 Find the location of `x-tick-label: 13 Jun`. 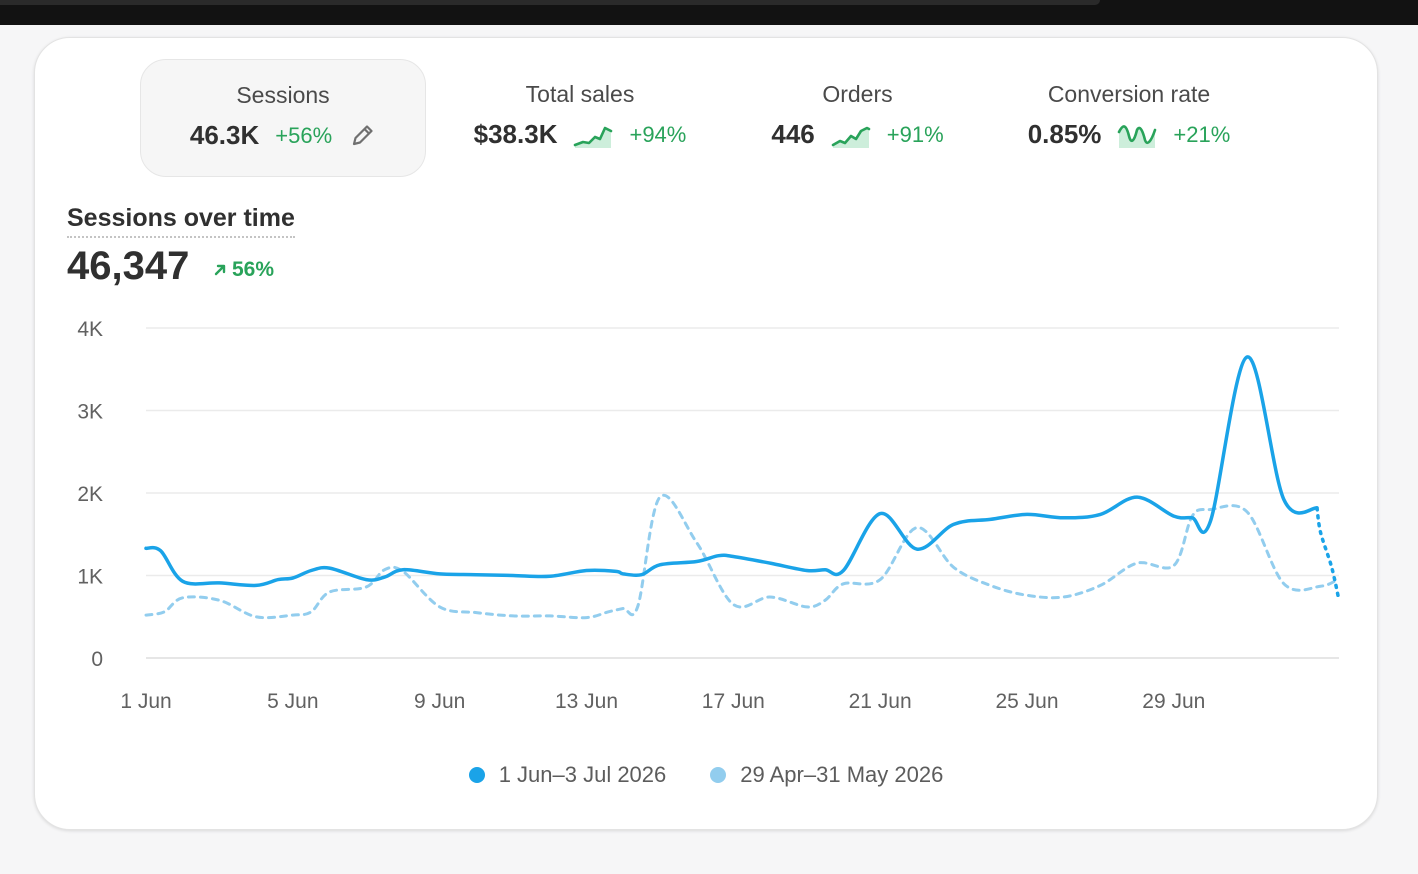

x-tick-label: 13 Jun is located at coordinates (586, 701).